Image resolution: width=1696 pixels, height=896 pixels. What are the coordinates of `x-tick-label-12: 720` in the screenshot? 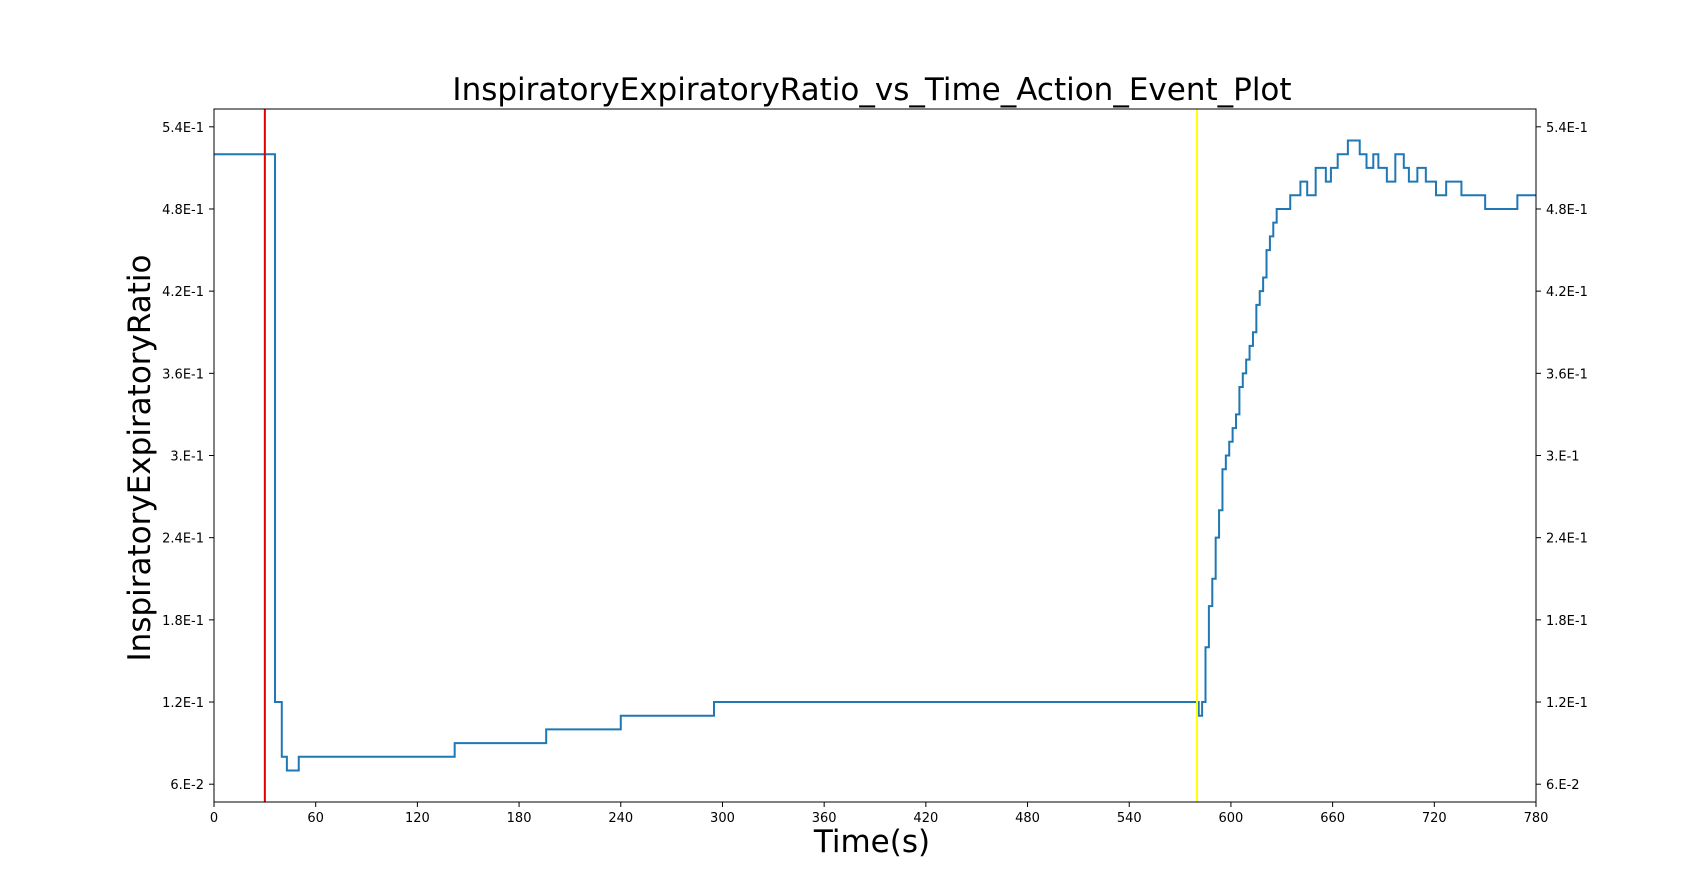 It's located at (1434, 818).